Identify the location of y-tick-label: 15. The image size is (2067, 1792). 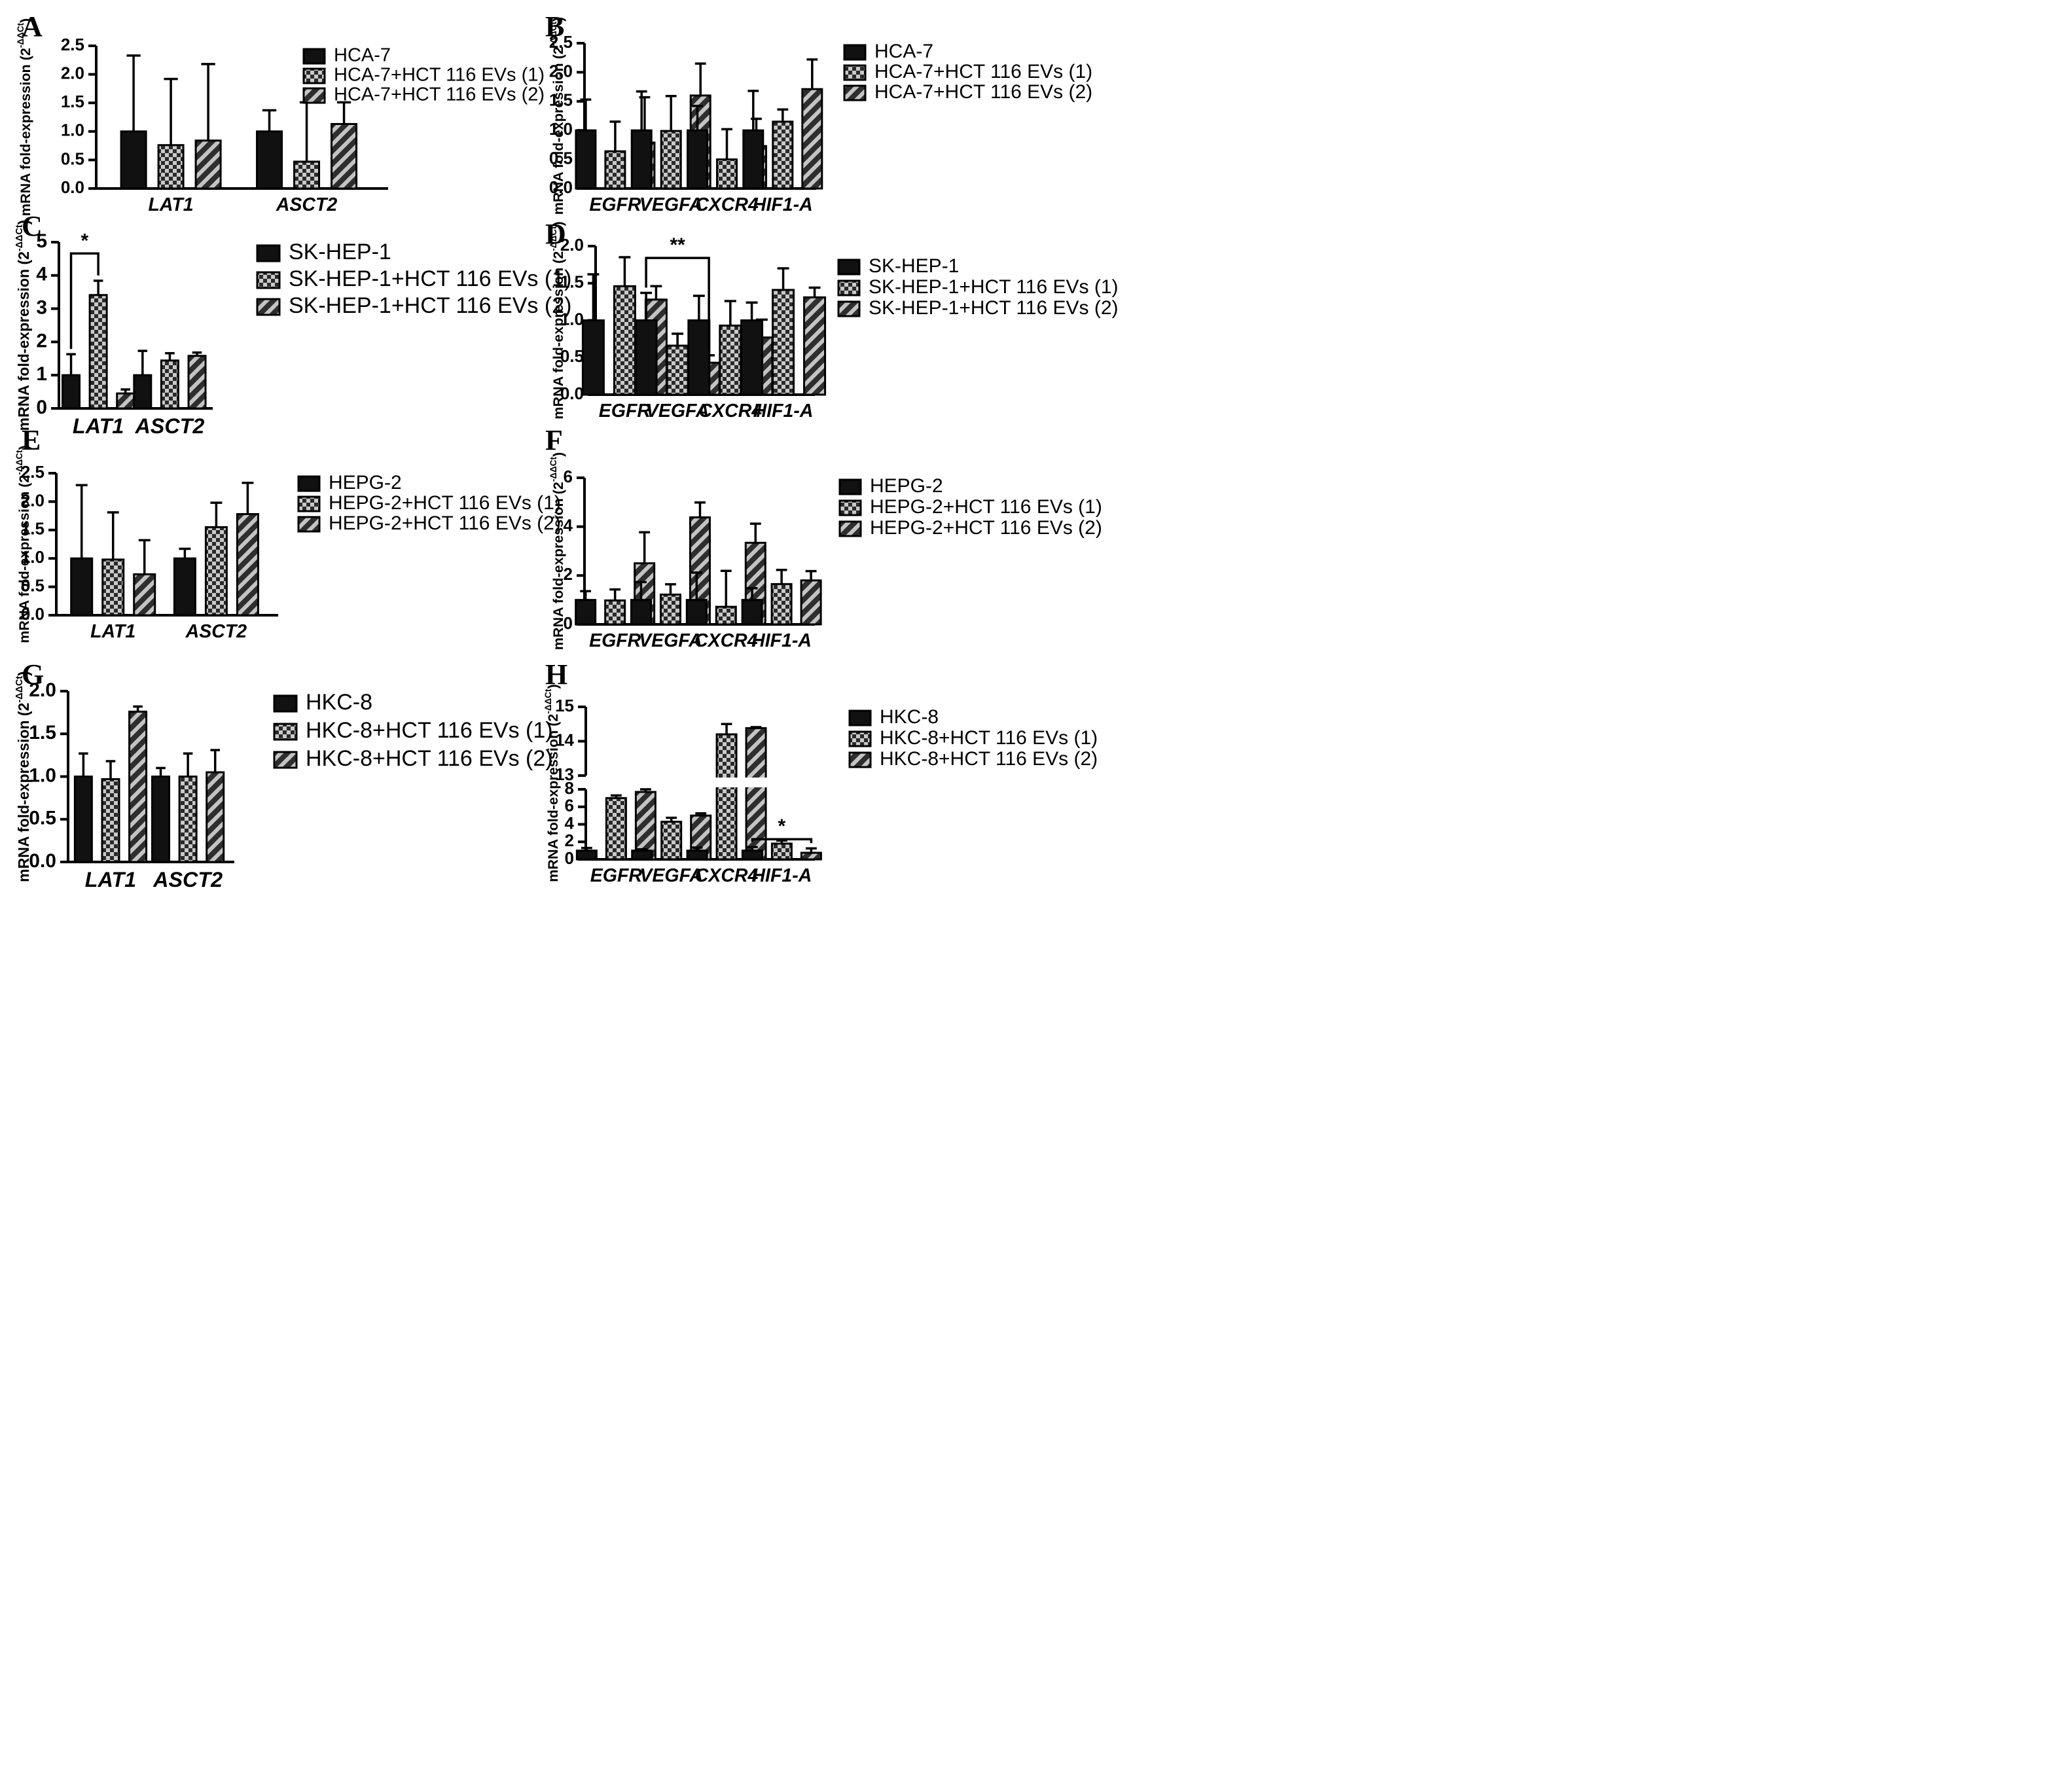
(564, 706).